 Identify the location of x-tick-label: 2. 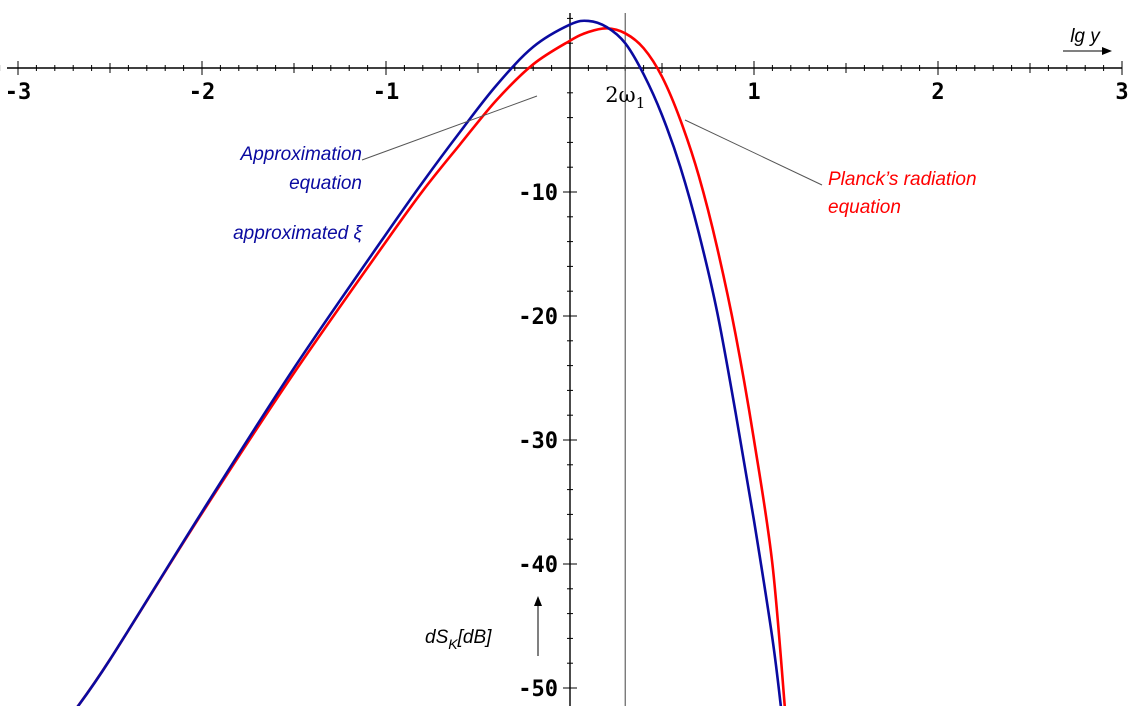
(937, 92).